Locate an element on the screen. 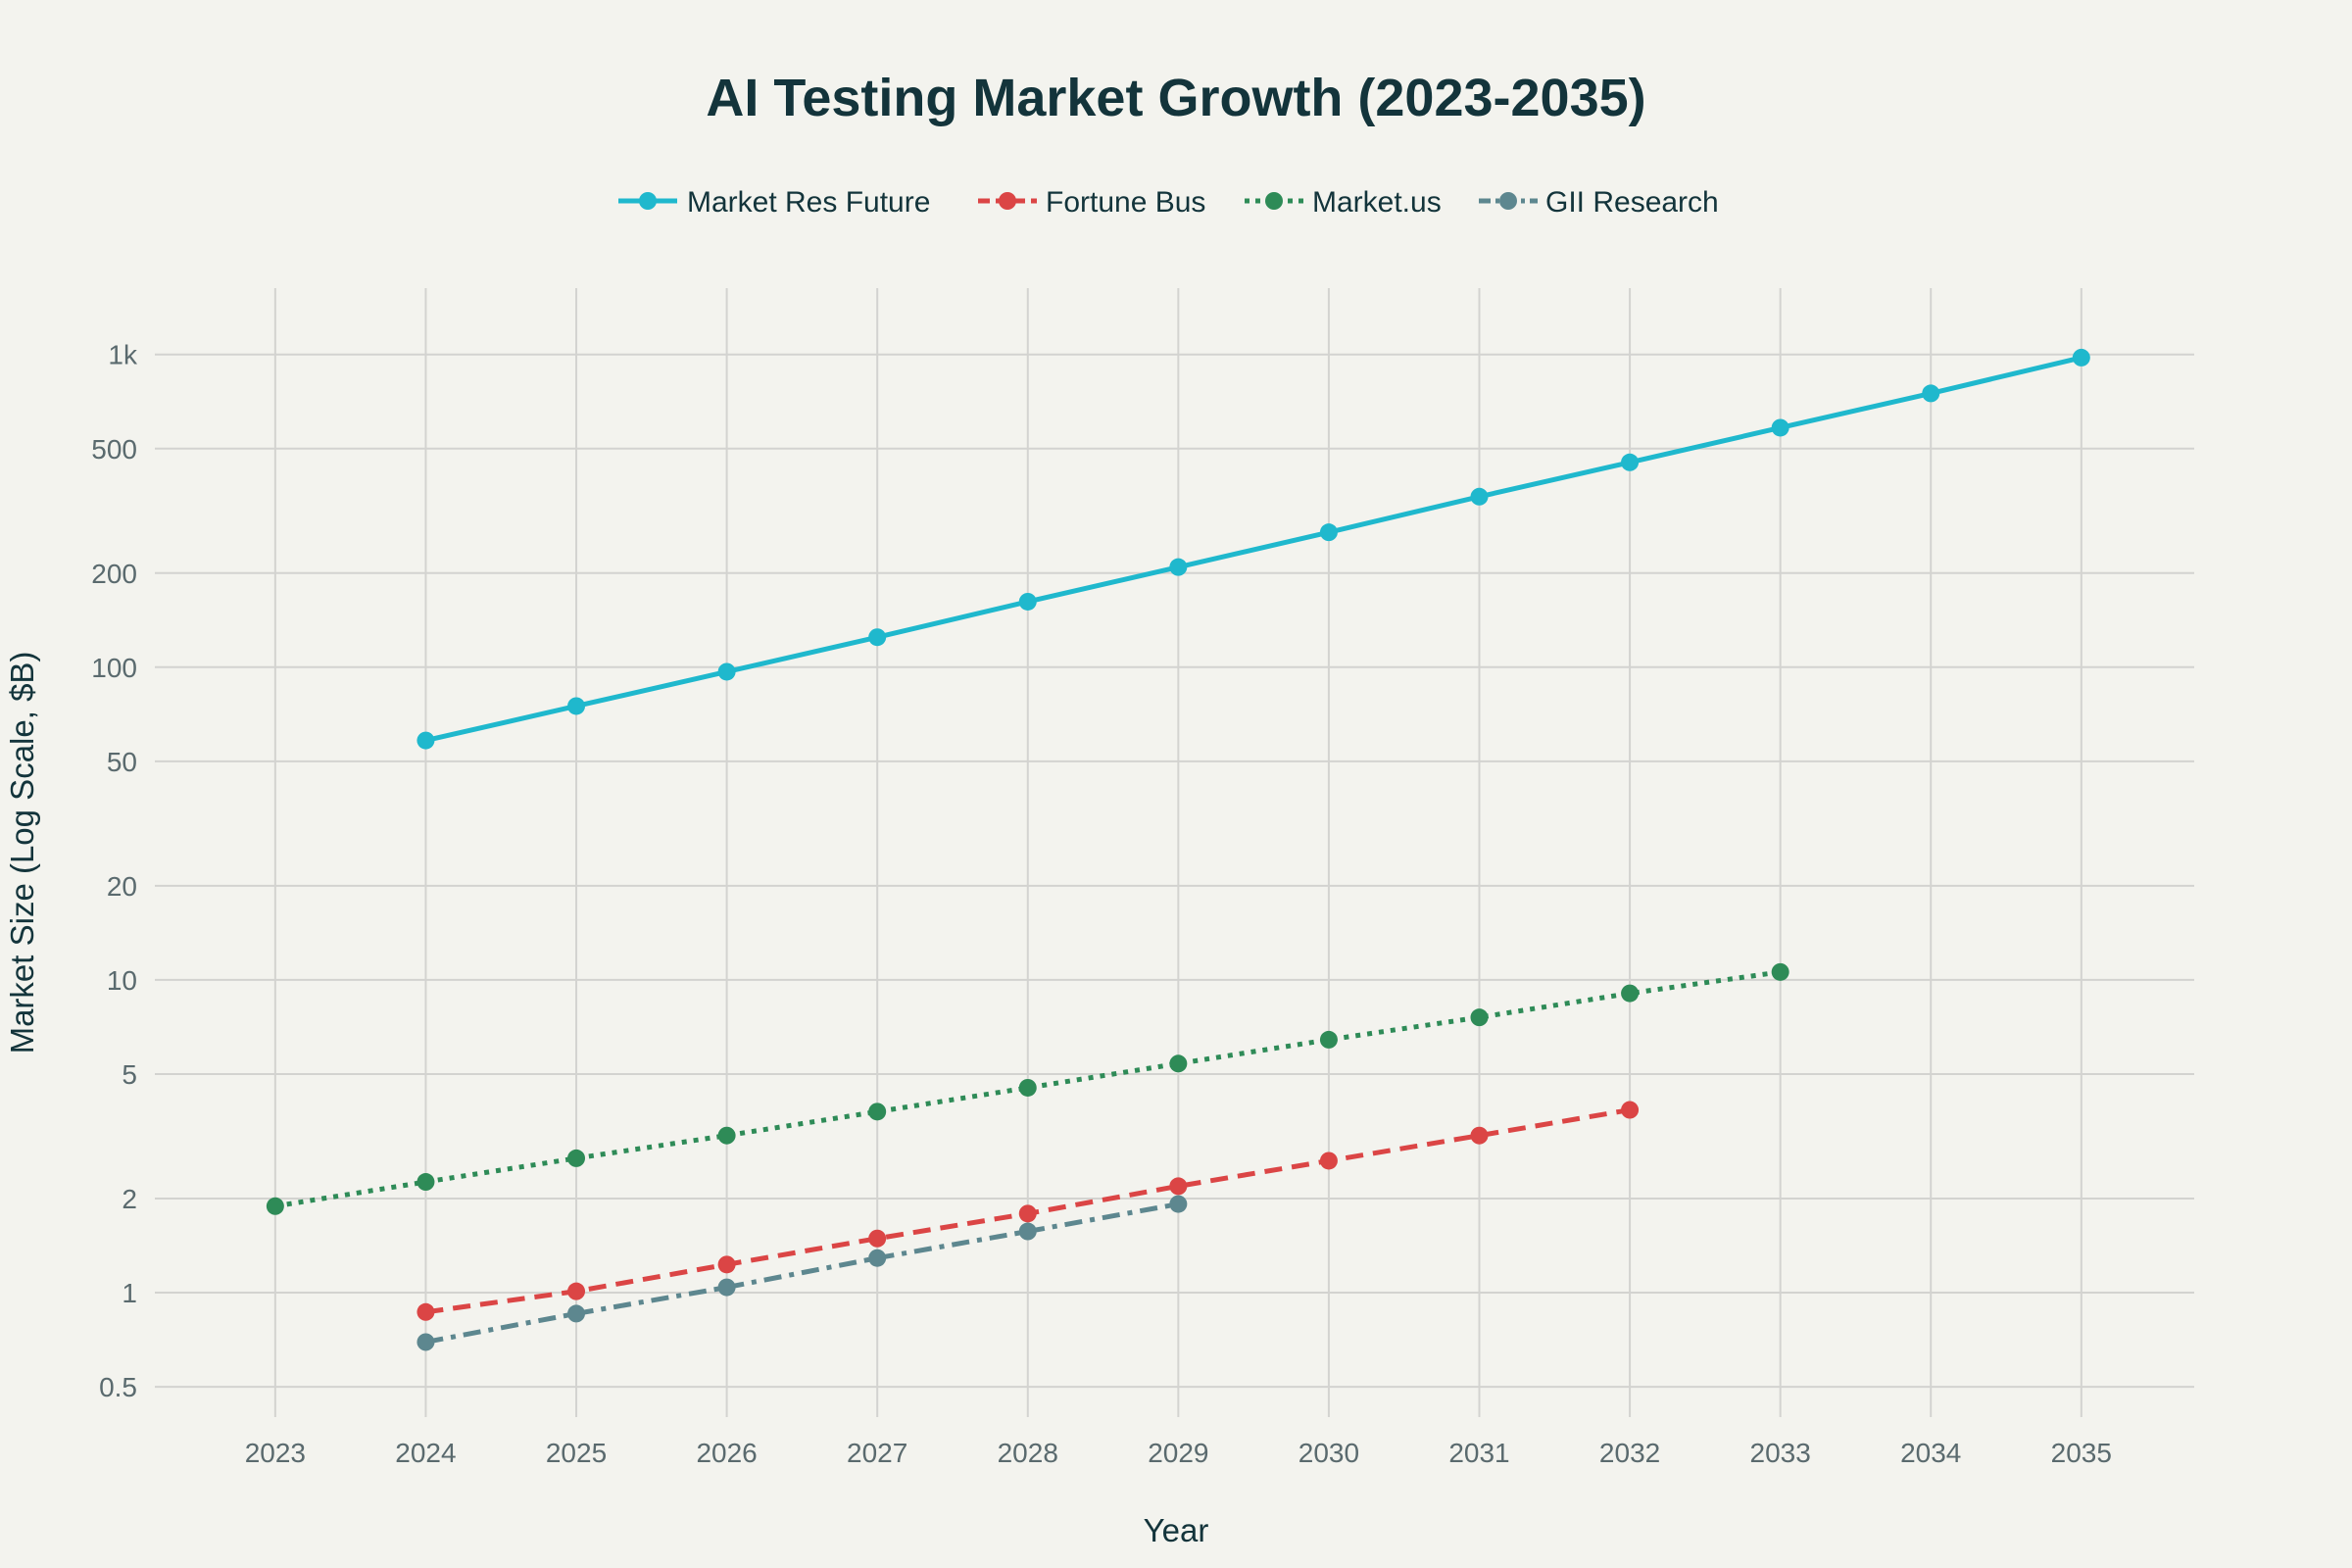 Image resolution: width=2352 pixels, height=1568 pixels. chart-title: AI Testing Market Growth (2023-2035) is located at coordinates (1175, 98).